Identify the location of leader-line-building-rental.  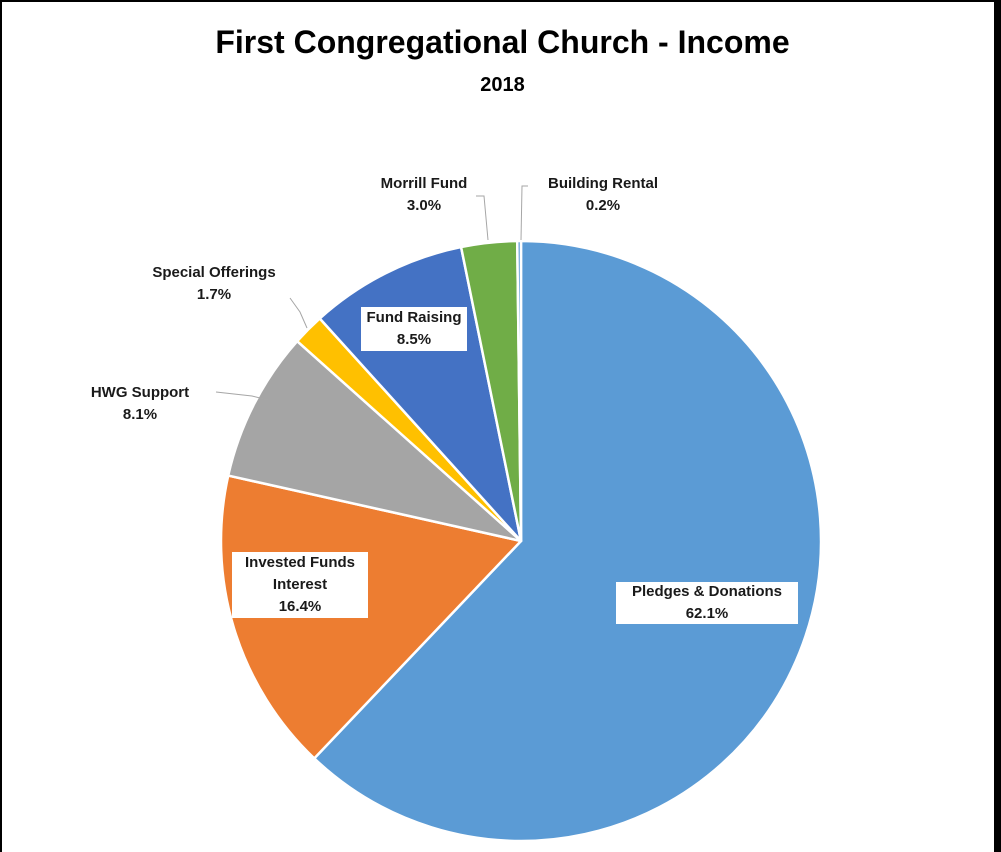
(524, 213).